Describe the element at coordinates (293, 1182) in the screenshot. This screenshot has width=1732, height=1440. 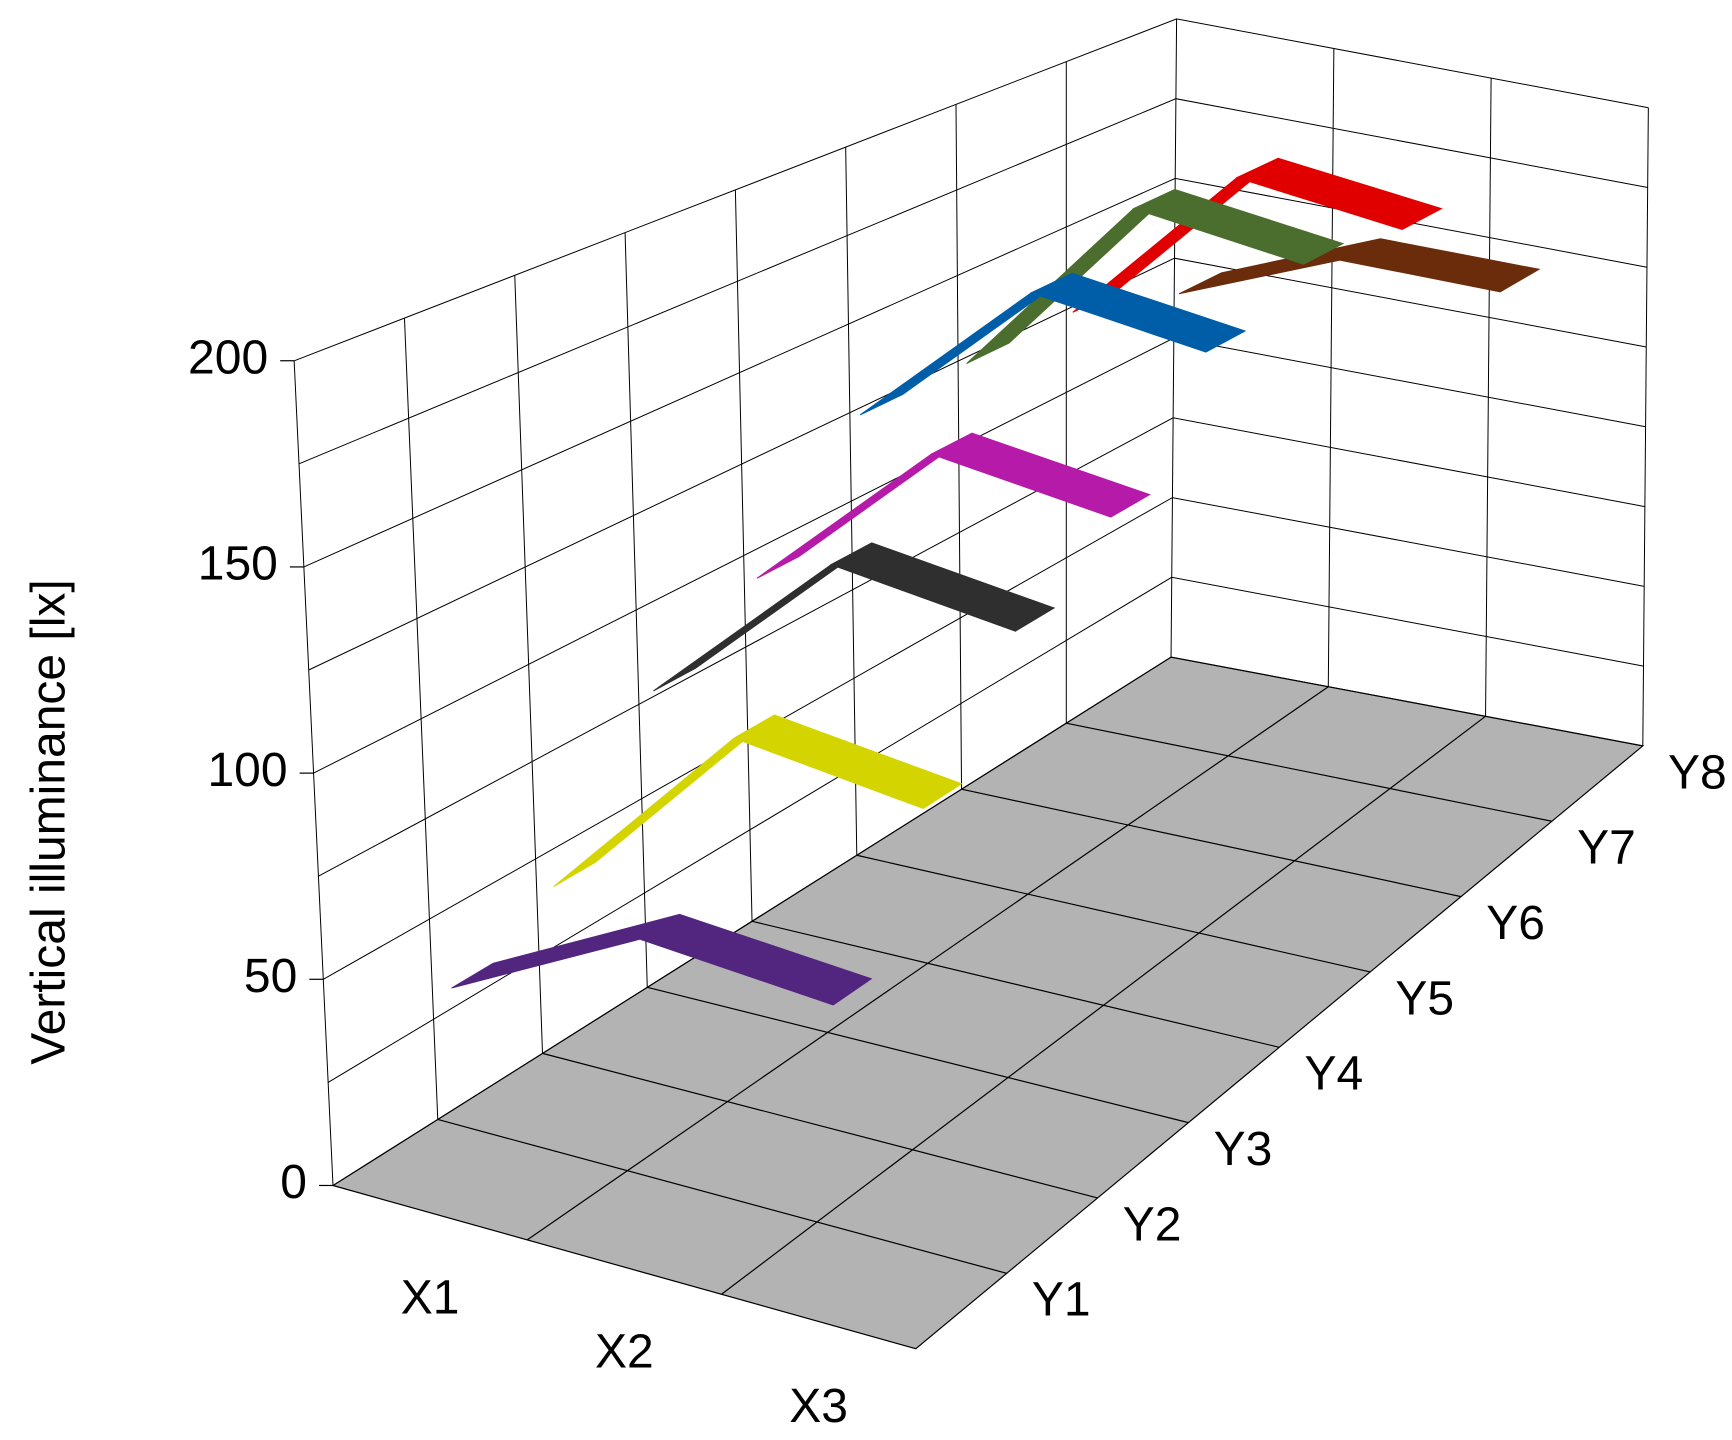
I see `y-tick-label: 0` at that location.